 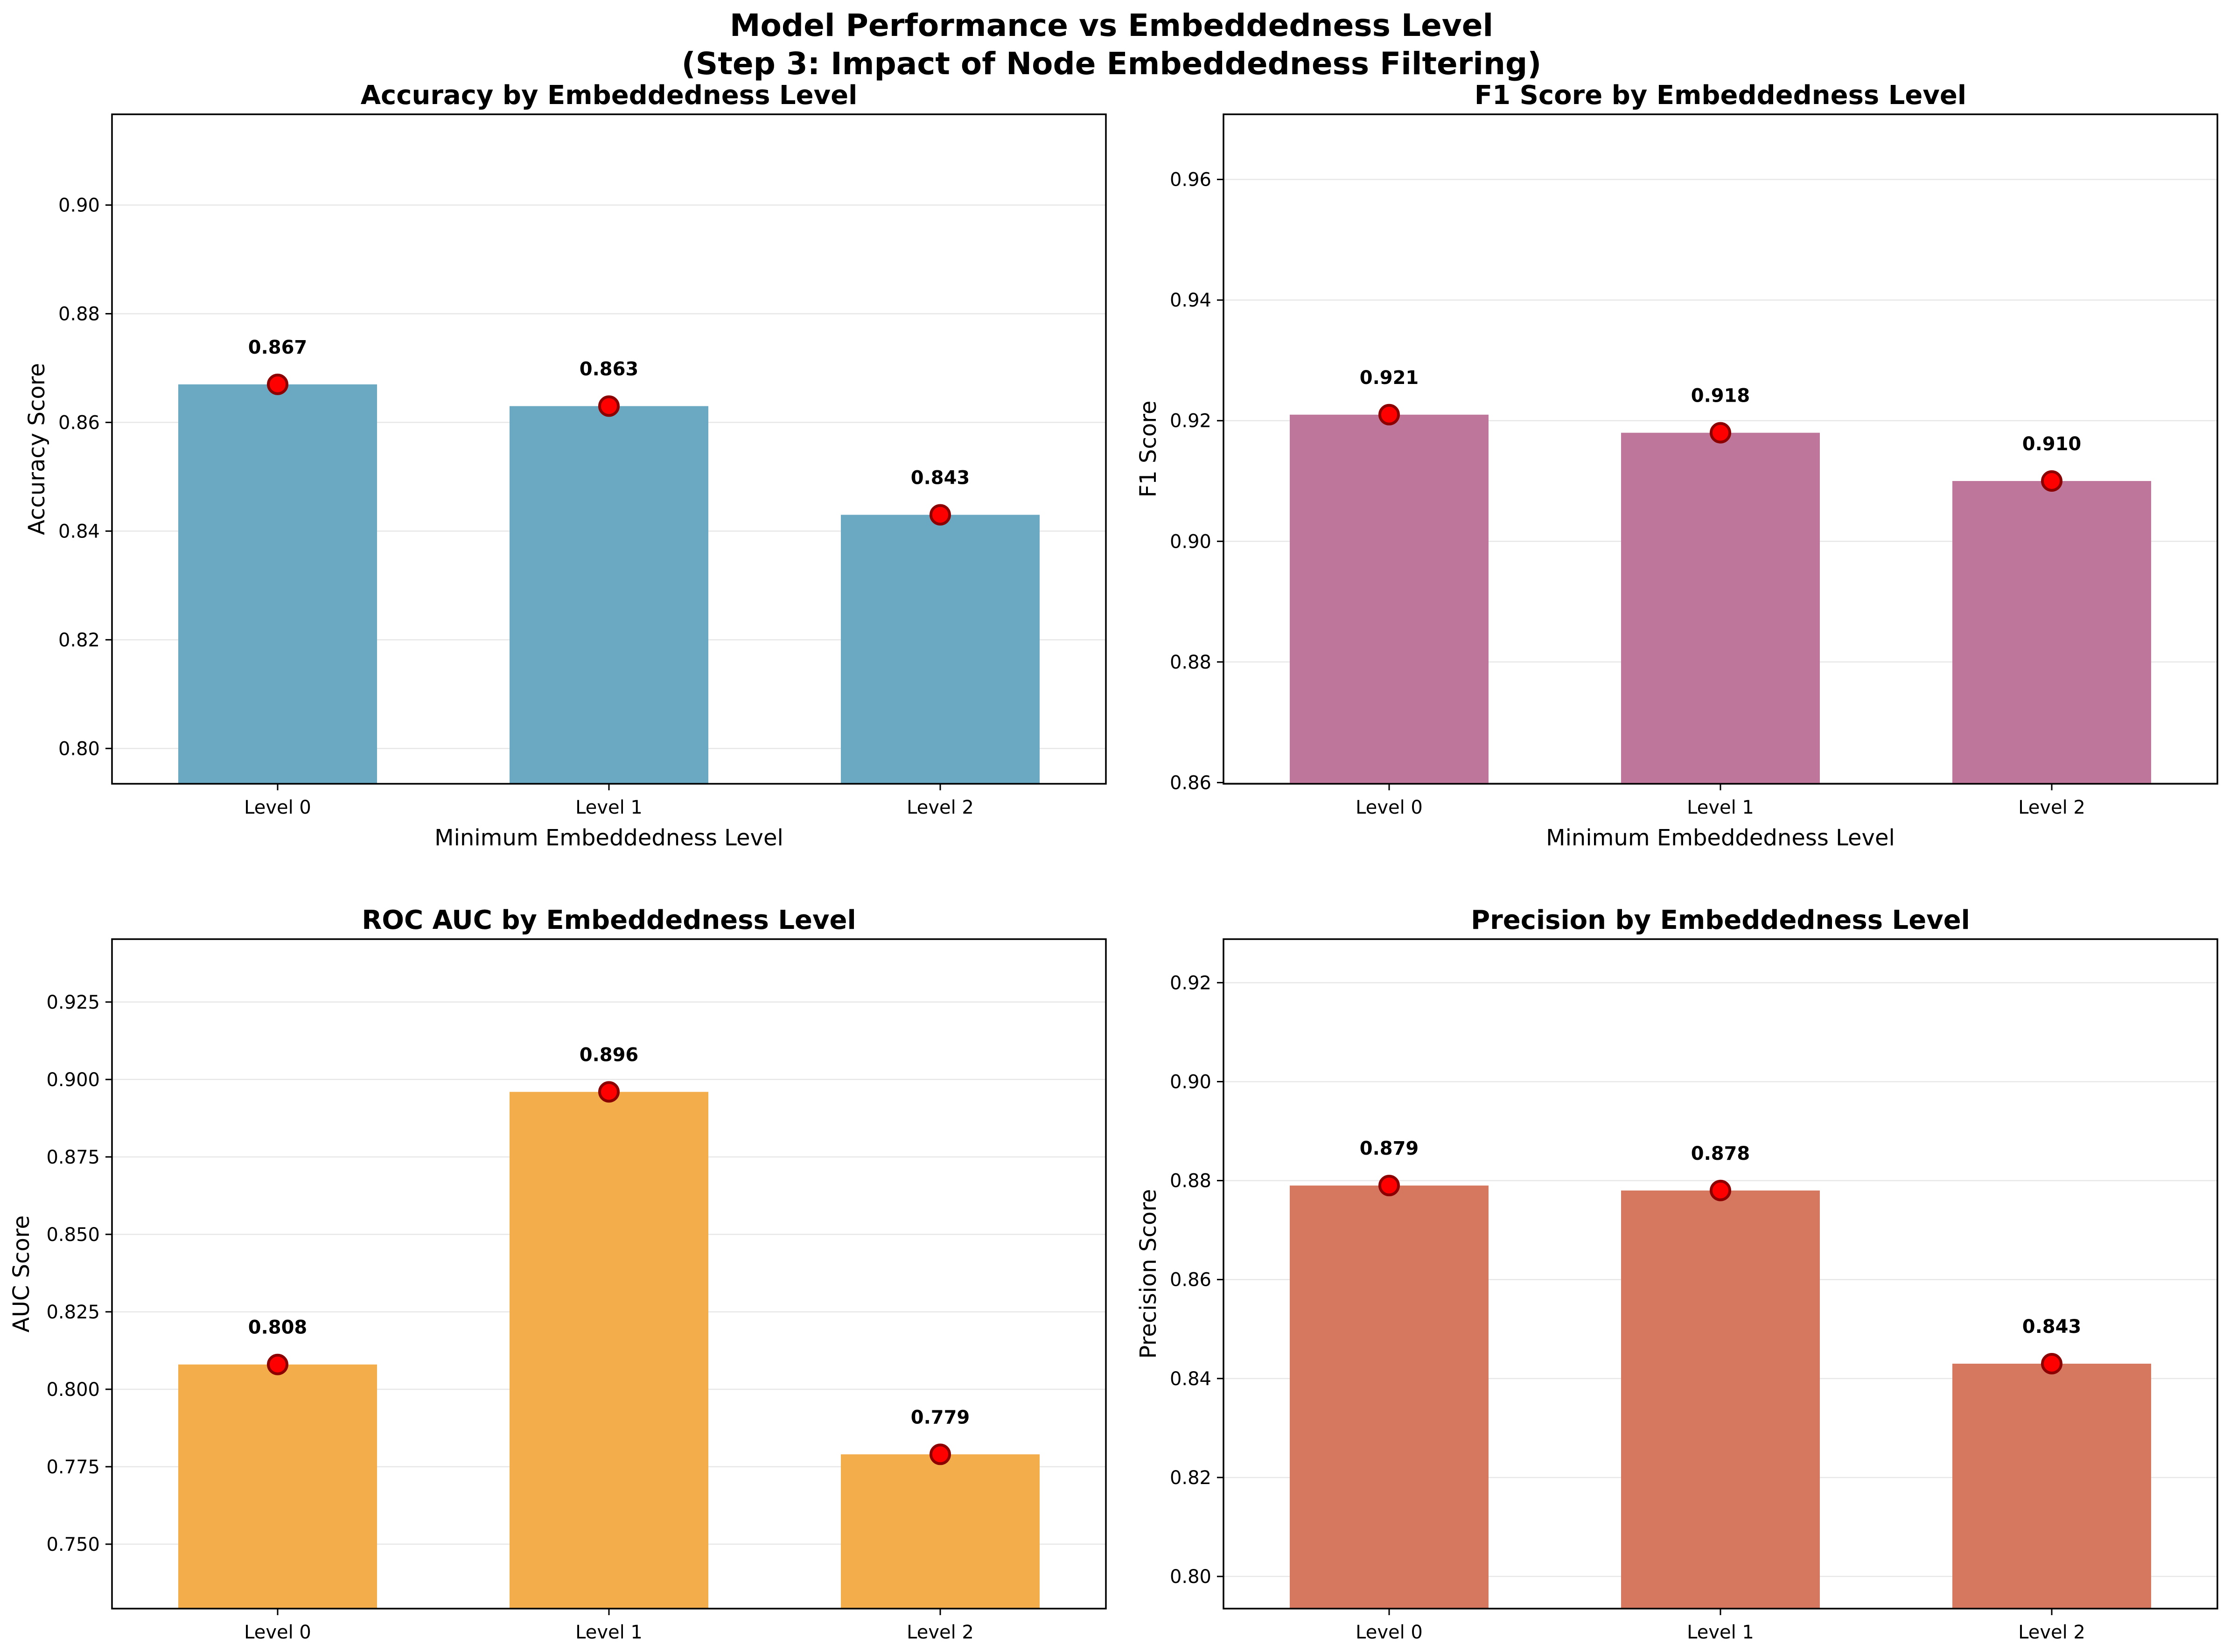 What do you see at coordinates (1720, 96) in the screenshot?
I see `f1-chart-title: F1 Score by Embeddedness Level` at bounding box center [1720, 96].